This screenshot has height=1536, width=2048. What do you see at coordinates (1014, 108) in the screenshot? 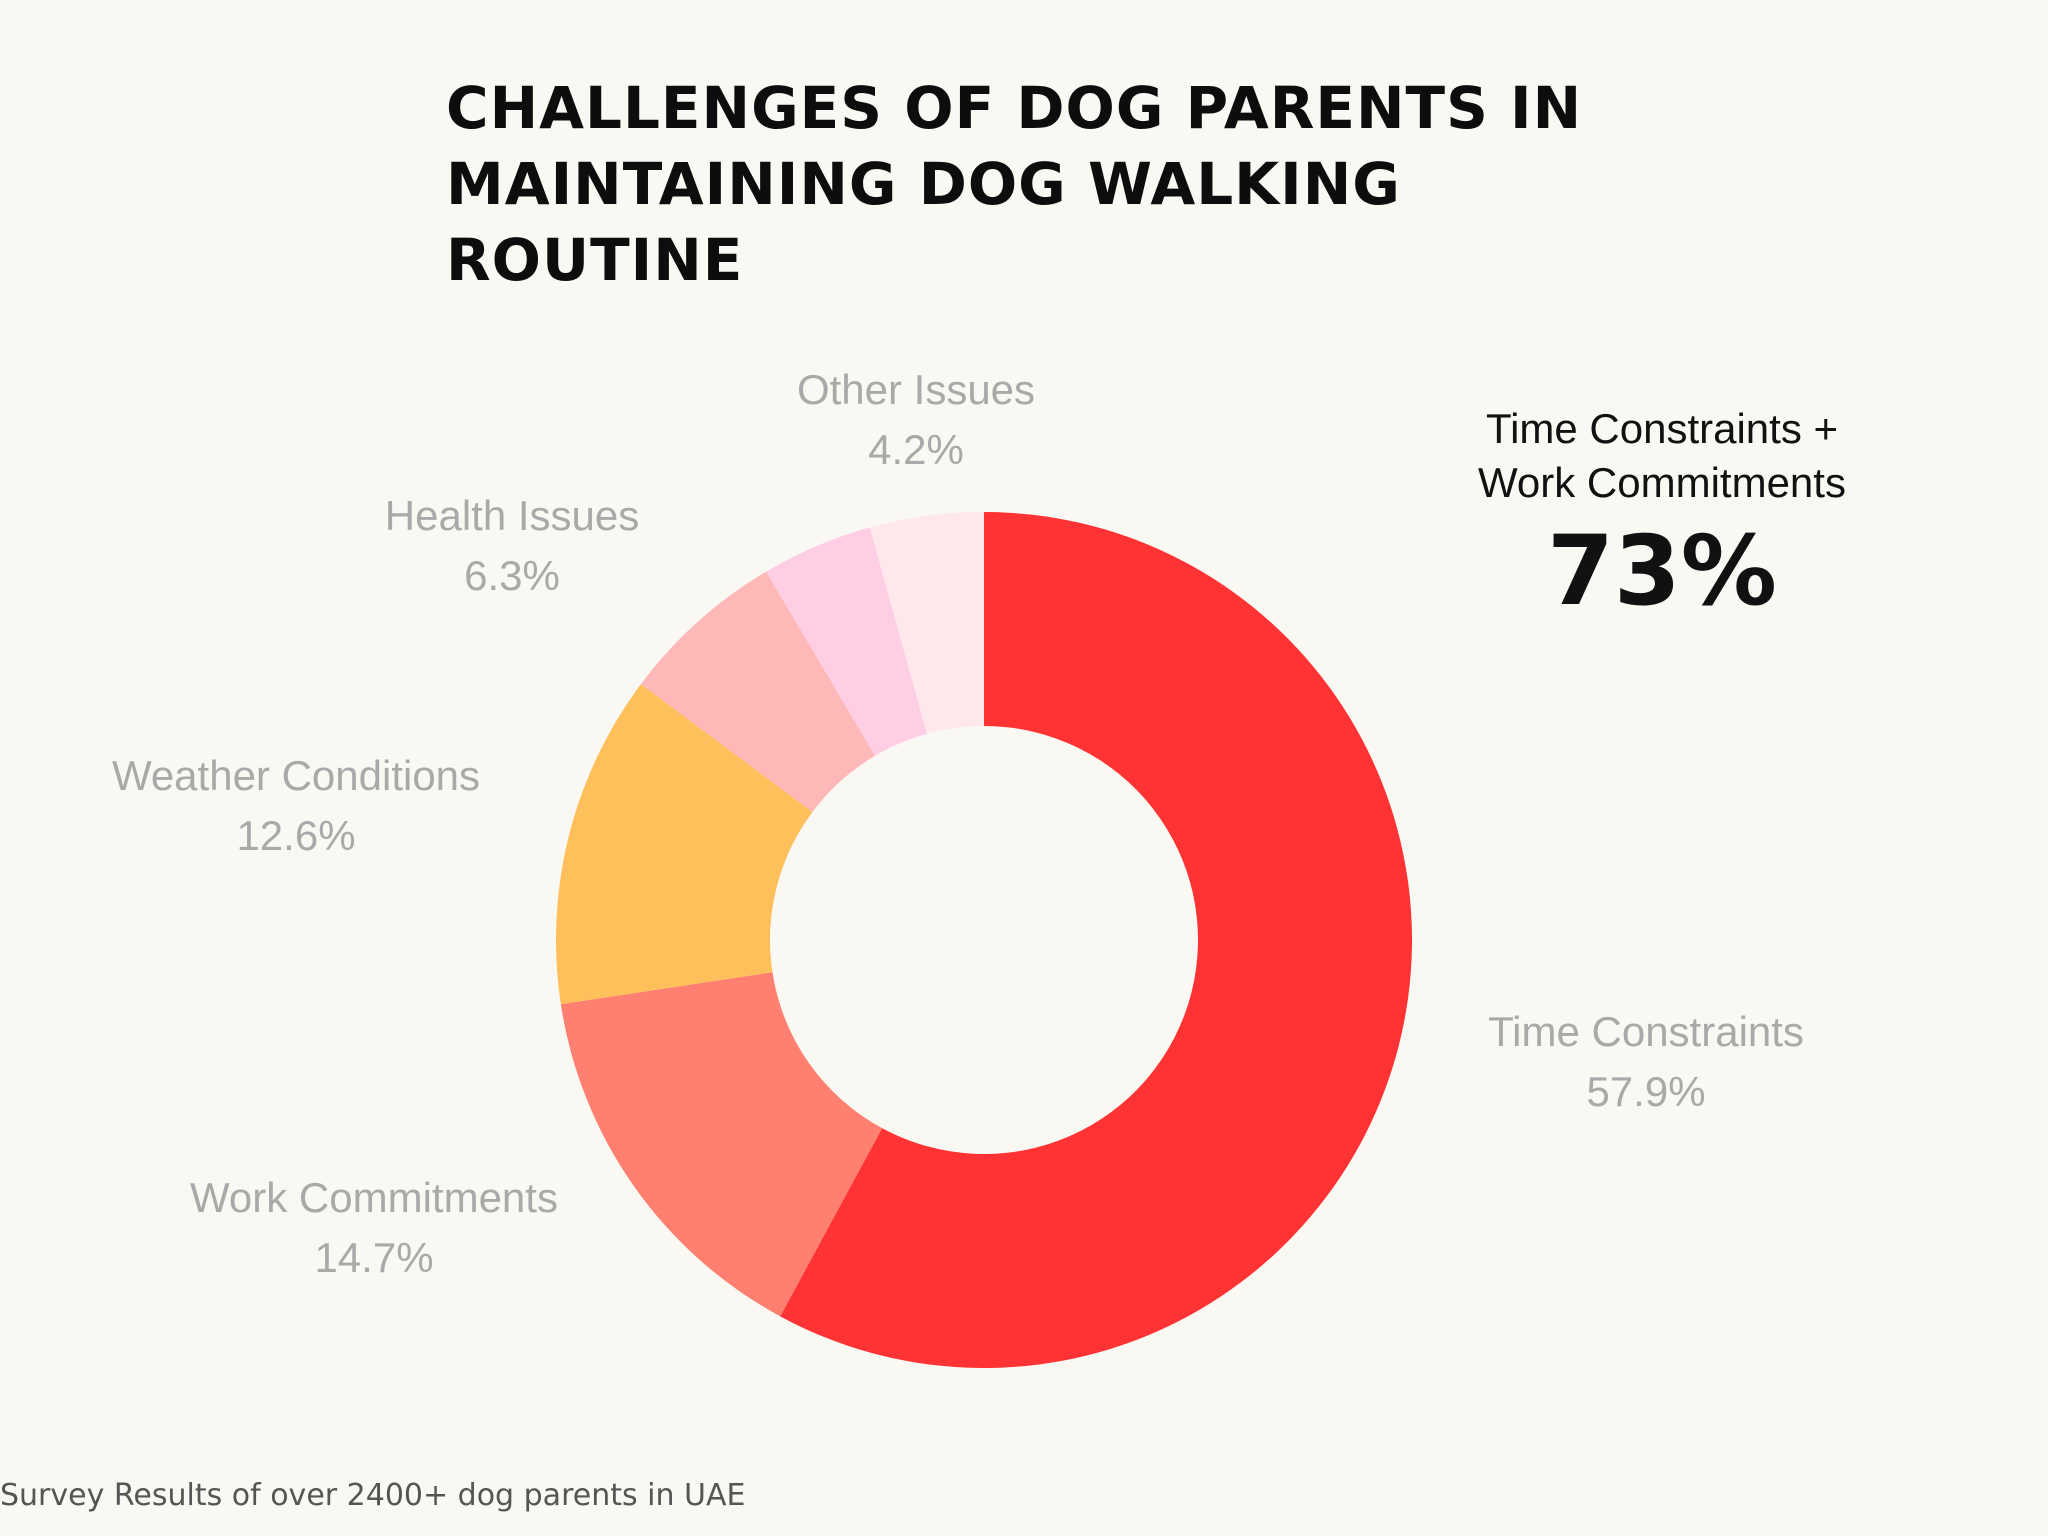
I see `chart-title-line-1: CHALLENGES OF DOG PARENTS IN` at bounding box center [1014, 108].